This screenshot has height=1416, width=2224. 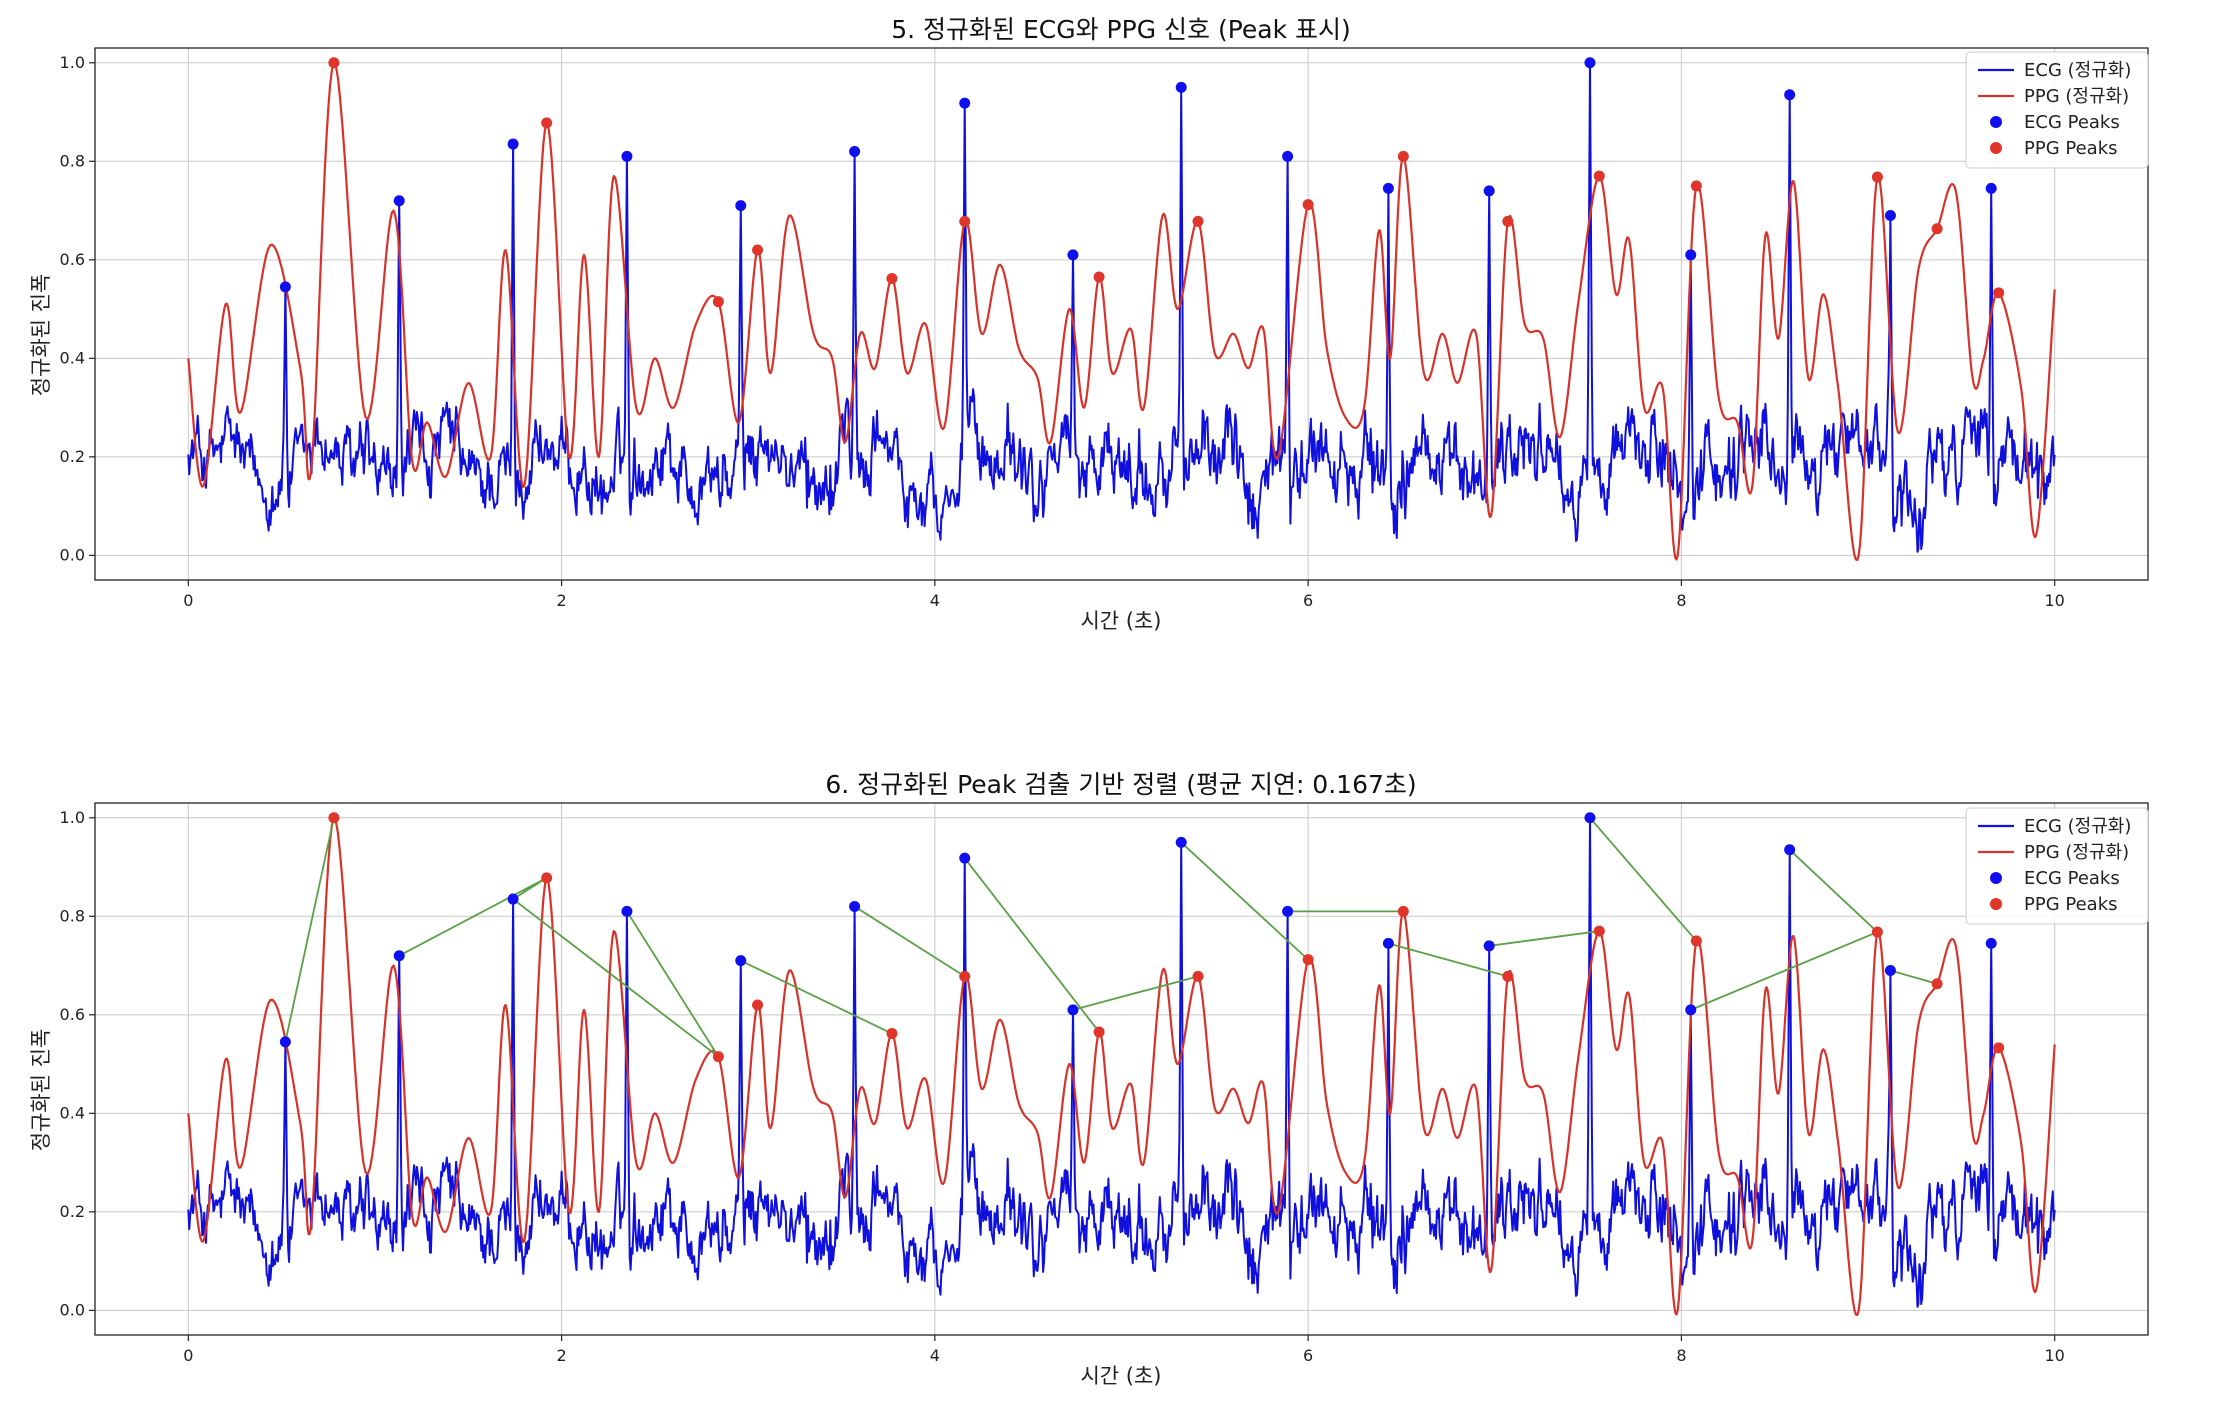 I want to click on x-tick-labels: 0 2 4 6 8 10, so click(x=1124, y=595).